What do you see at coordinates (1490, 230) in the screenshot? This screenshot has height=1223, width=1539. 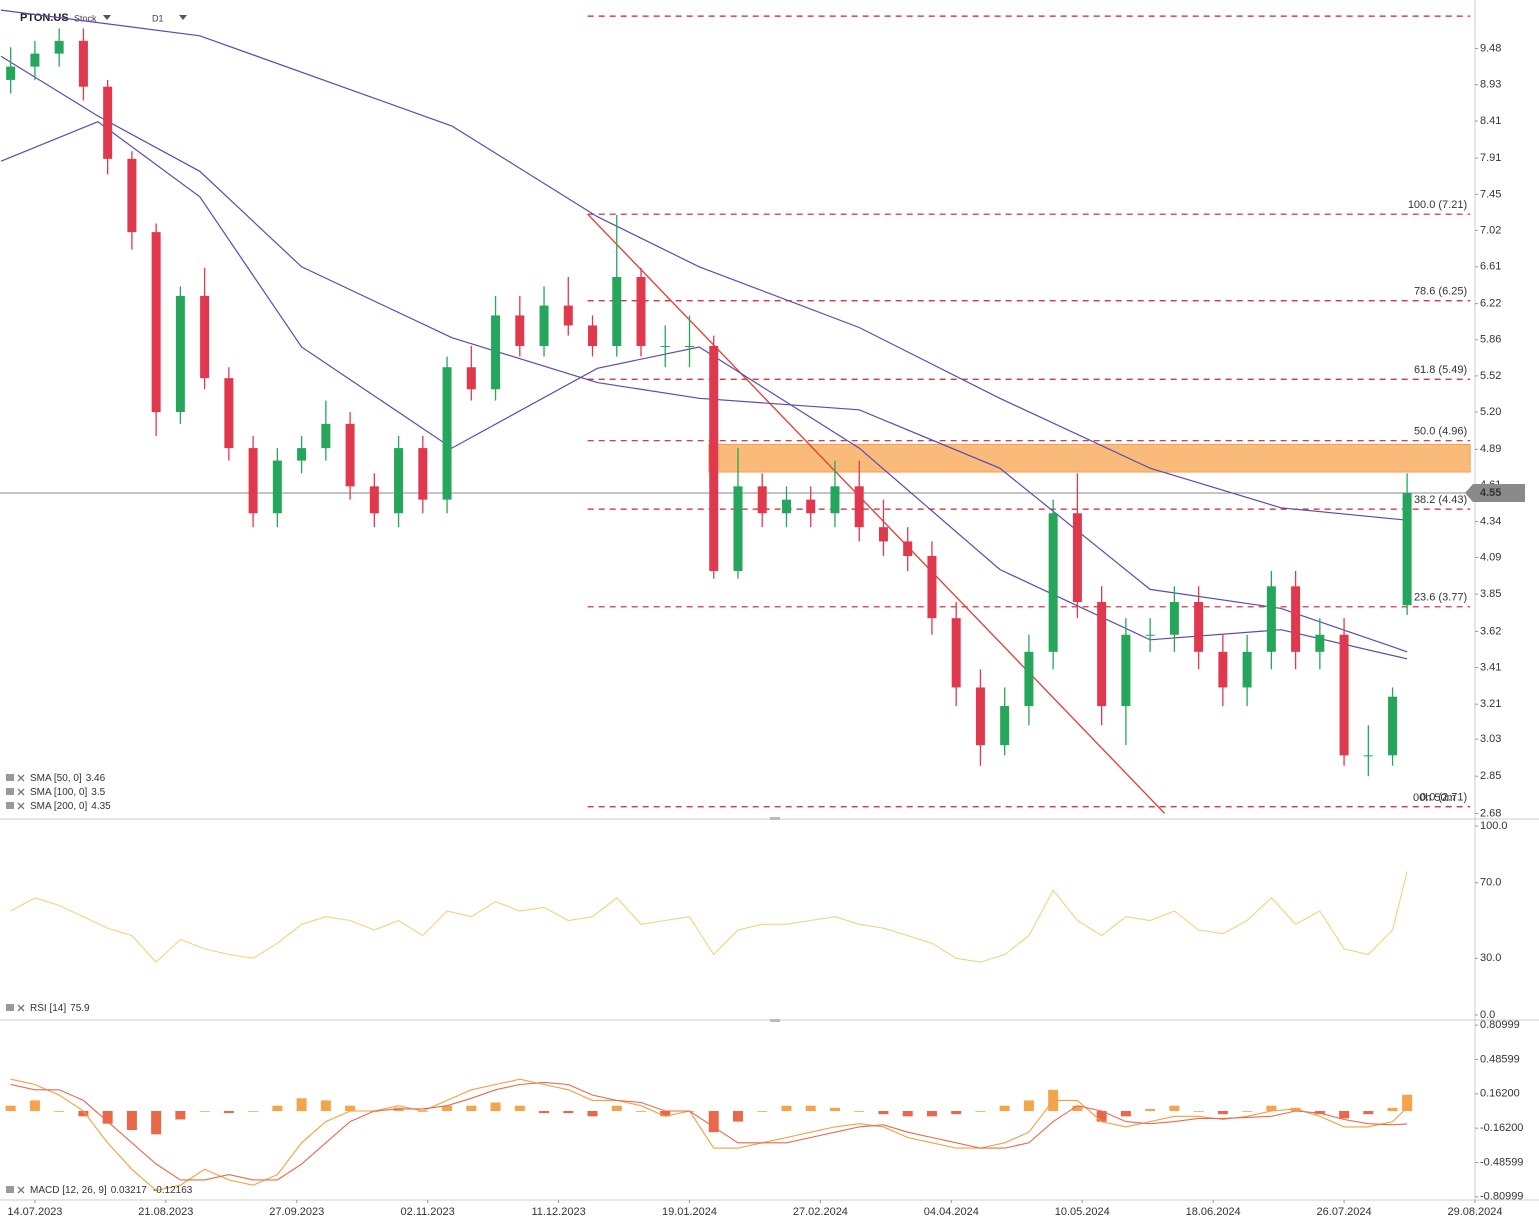 I see `y-tick-label: 7.02` at bounding box center [1490, 230].